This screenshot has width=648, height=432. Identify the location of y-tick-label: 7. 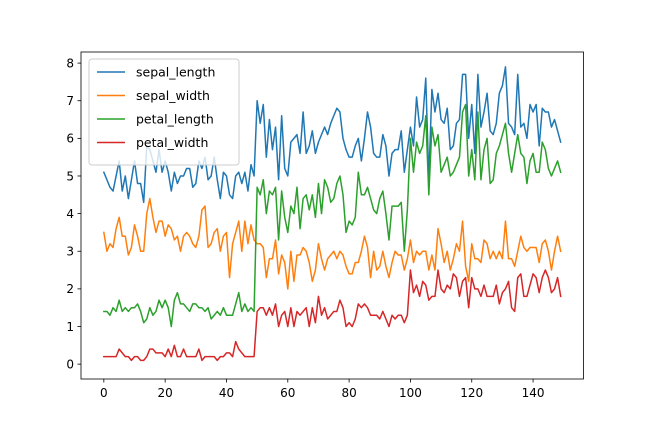
(70, 101).